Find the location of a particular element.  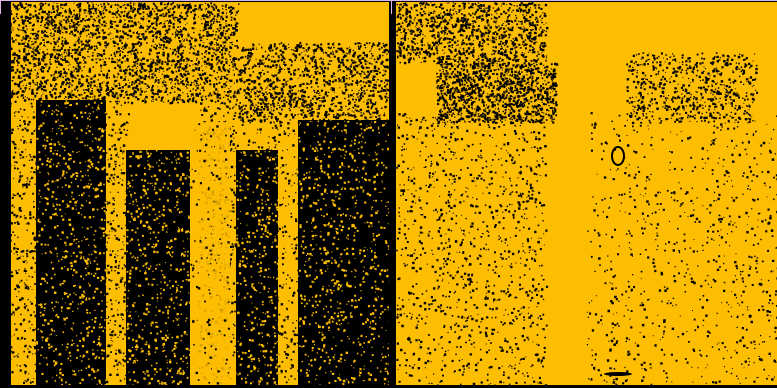

capital-noise is located at coordinates (497, 93).